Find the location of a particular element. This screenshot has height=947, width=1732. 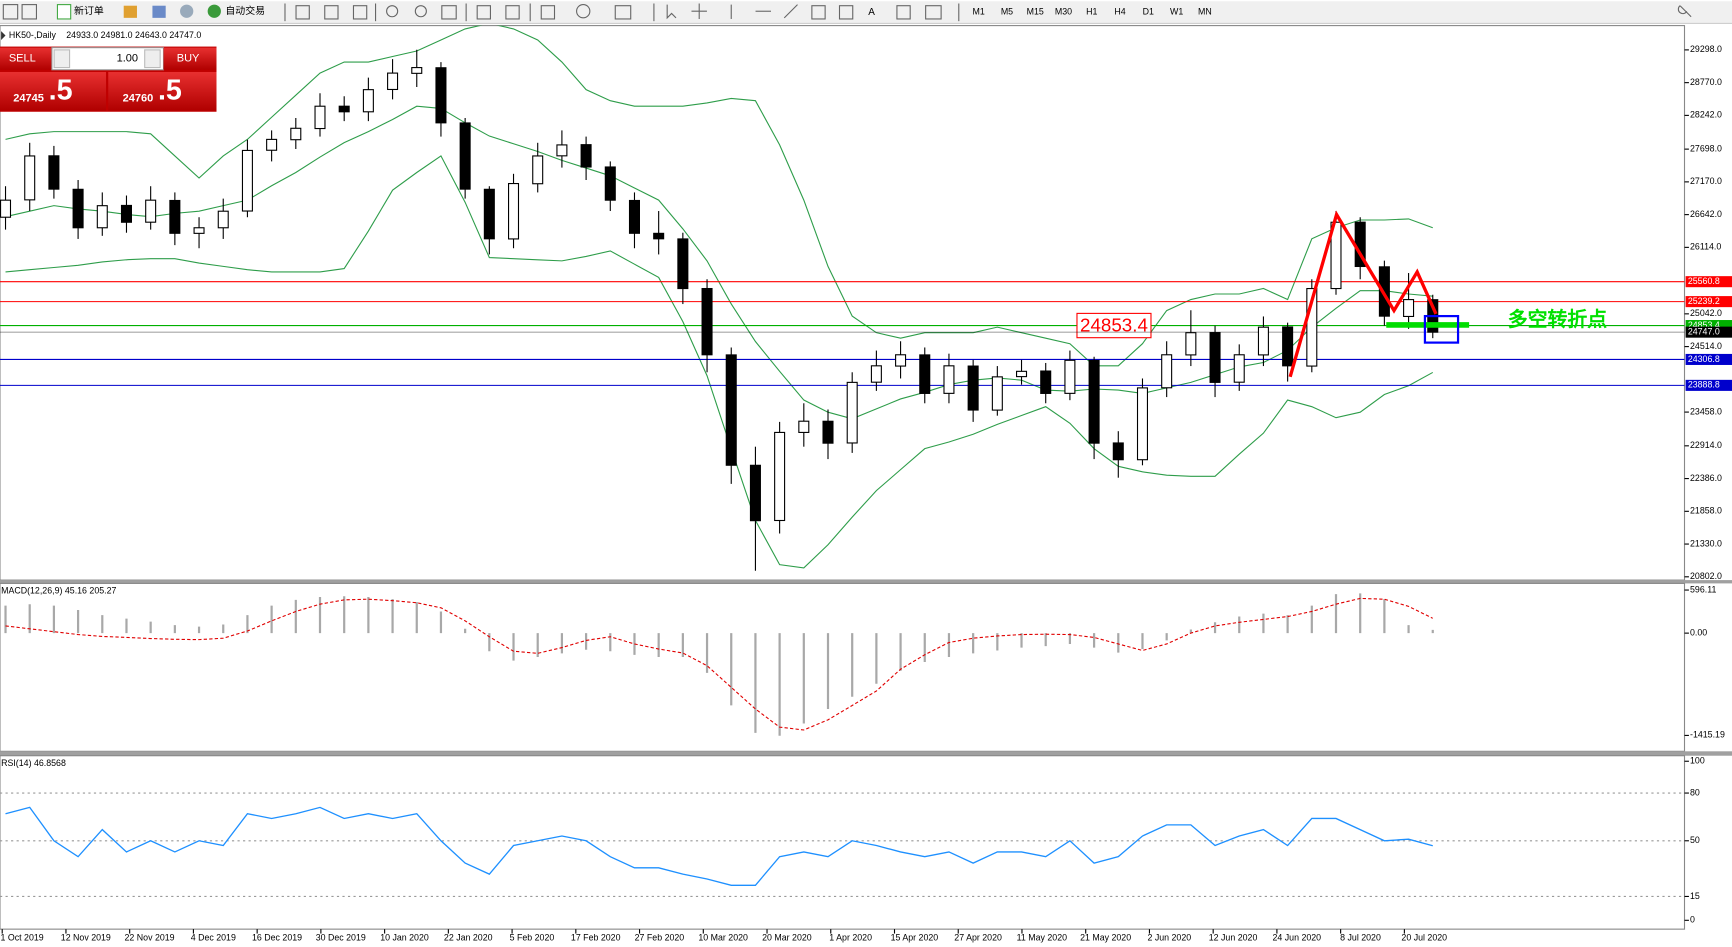

ask-fraction: .5 is located at coordinates (170, 90).